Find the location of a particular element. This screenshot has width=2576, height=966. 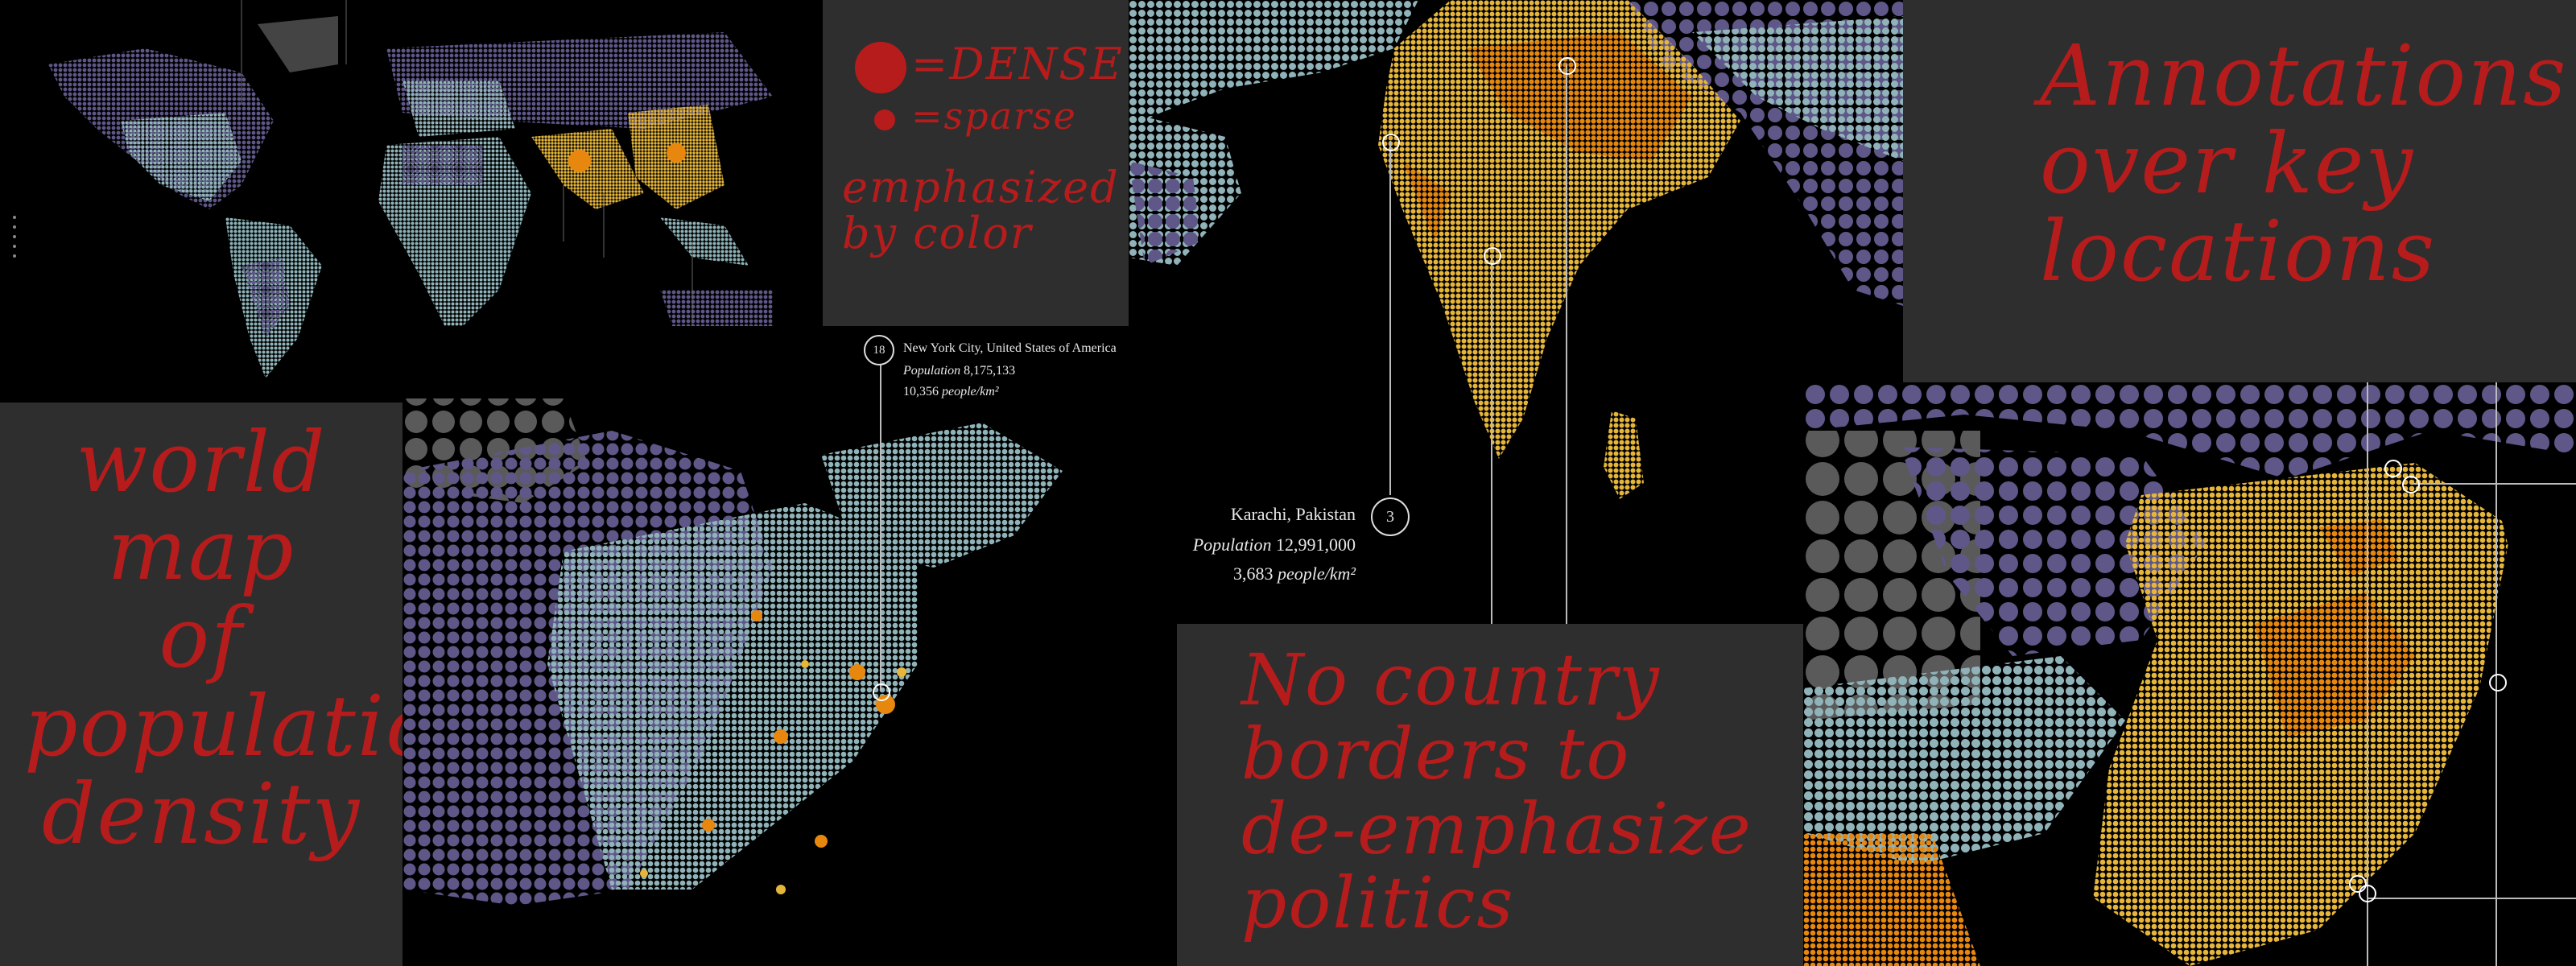

note-world: world map of population density is located at coordinates (213, 638).